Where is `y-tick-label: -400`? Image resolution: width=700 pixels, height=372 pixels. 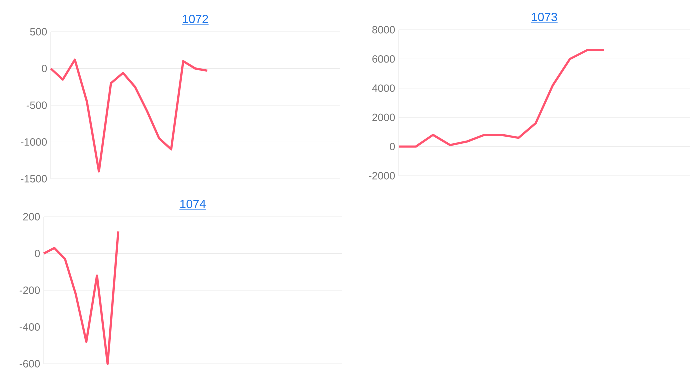
y-tick-label: -400 is located at coordinates (30, 327).